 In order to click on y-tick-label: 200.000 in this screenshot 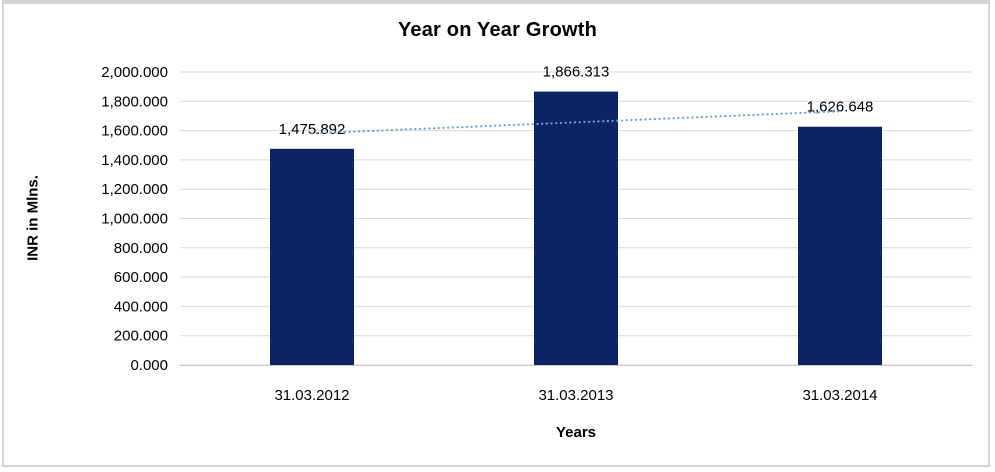, I will do `click(141, 336)`.